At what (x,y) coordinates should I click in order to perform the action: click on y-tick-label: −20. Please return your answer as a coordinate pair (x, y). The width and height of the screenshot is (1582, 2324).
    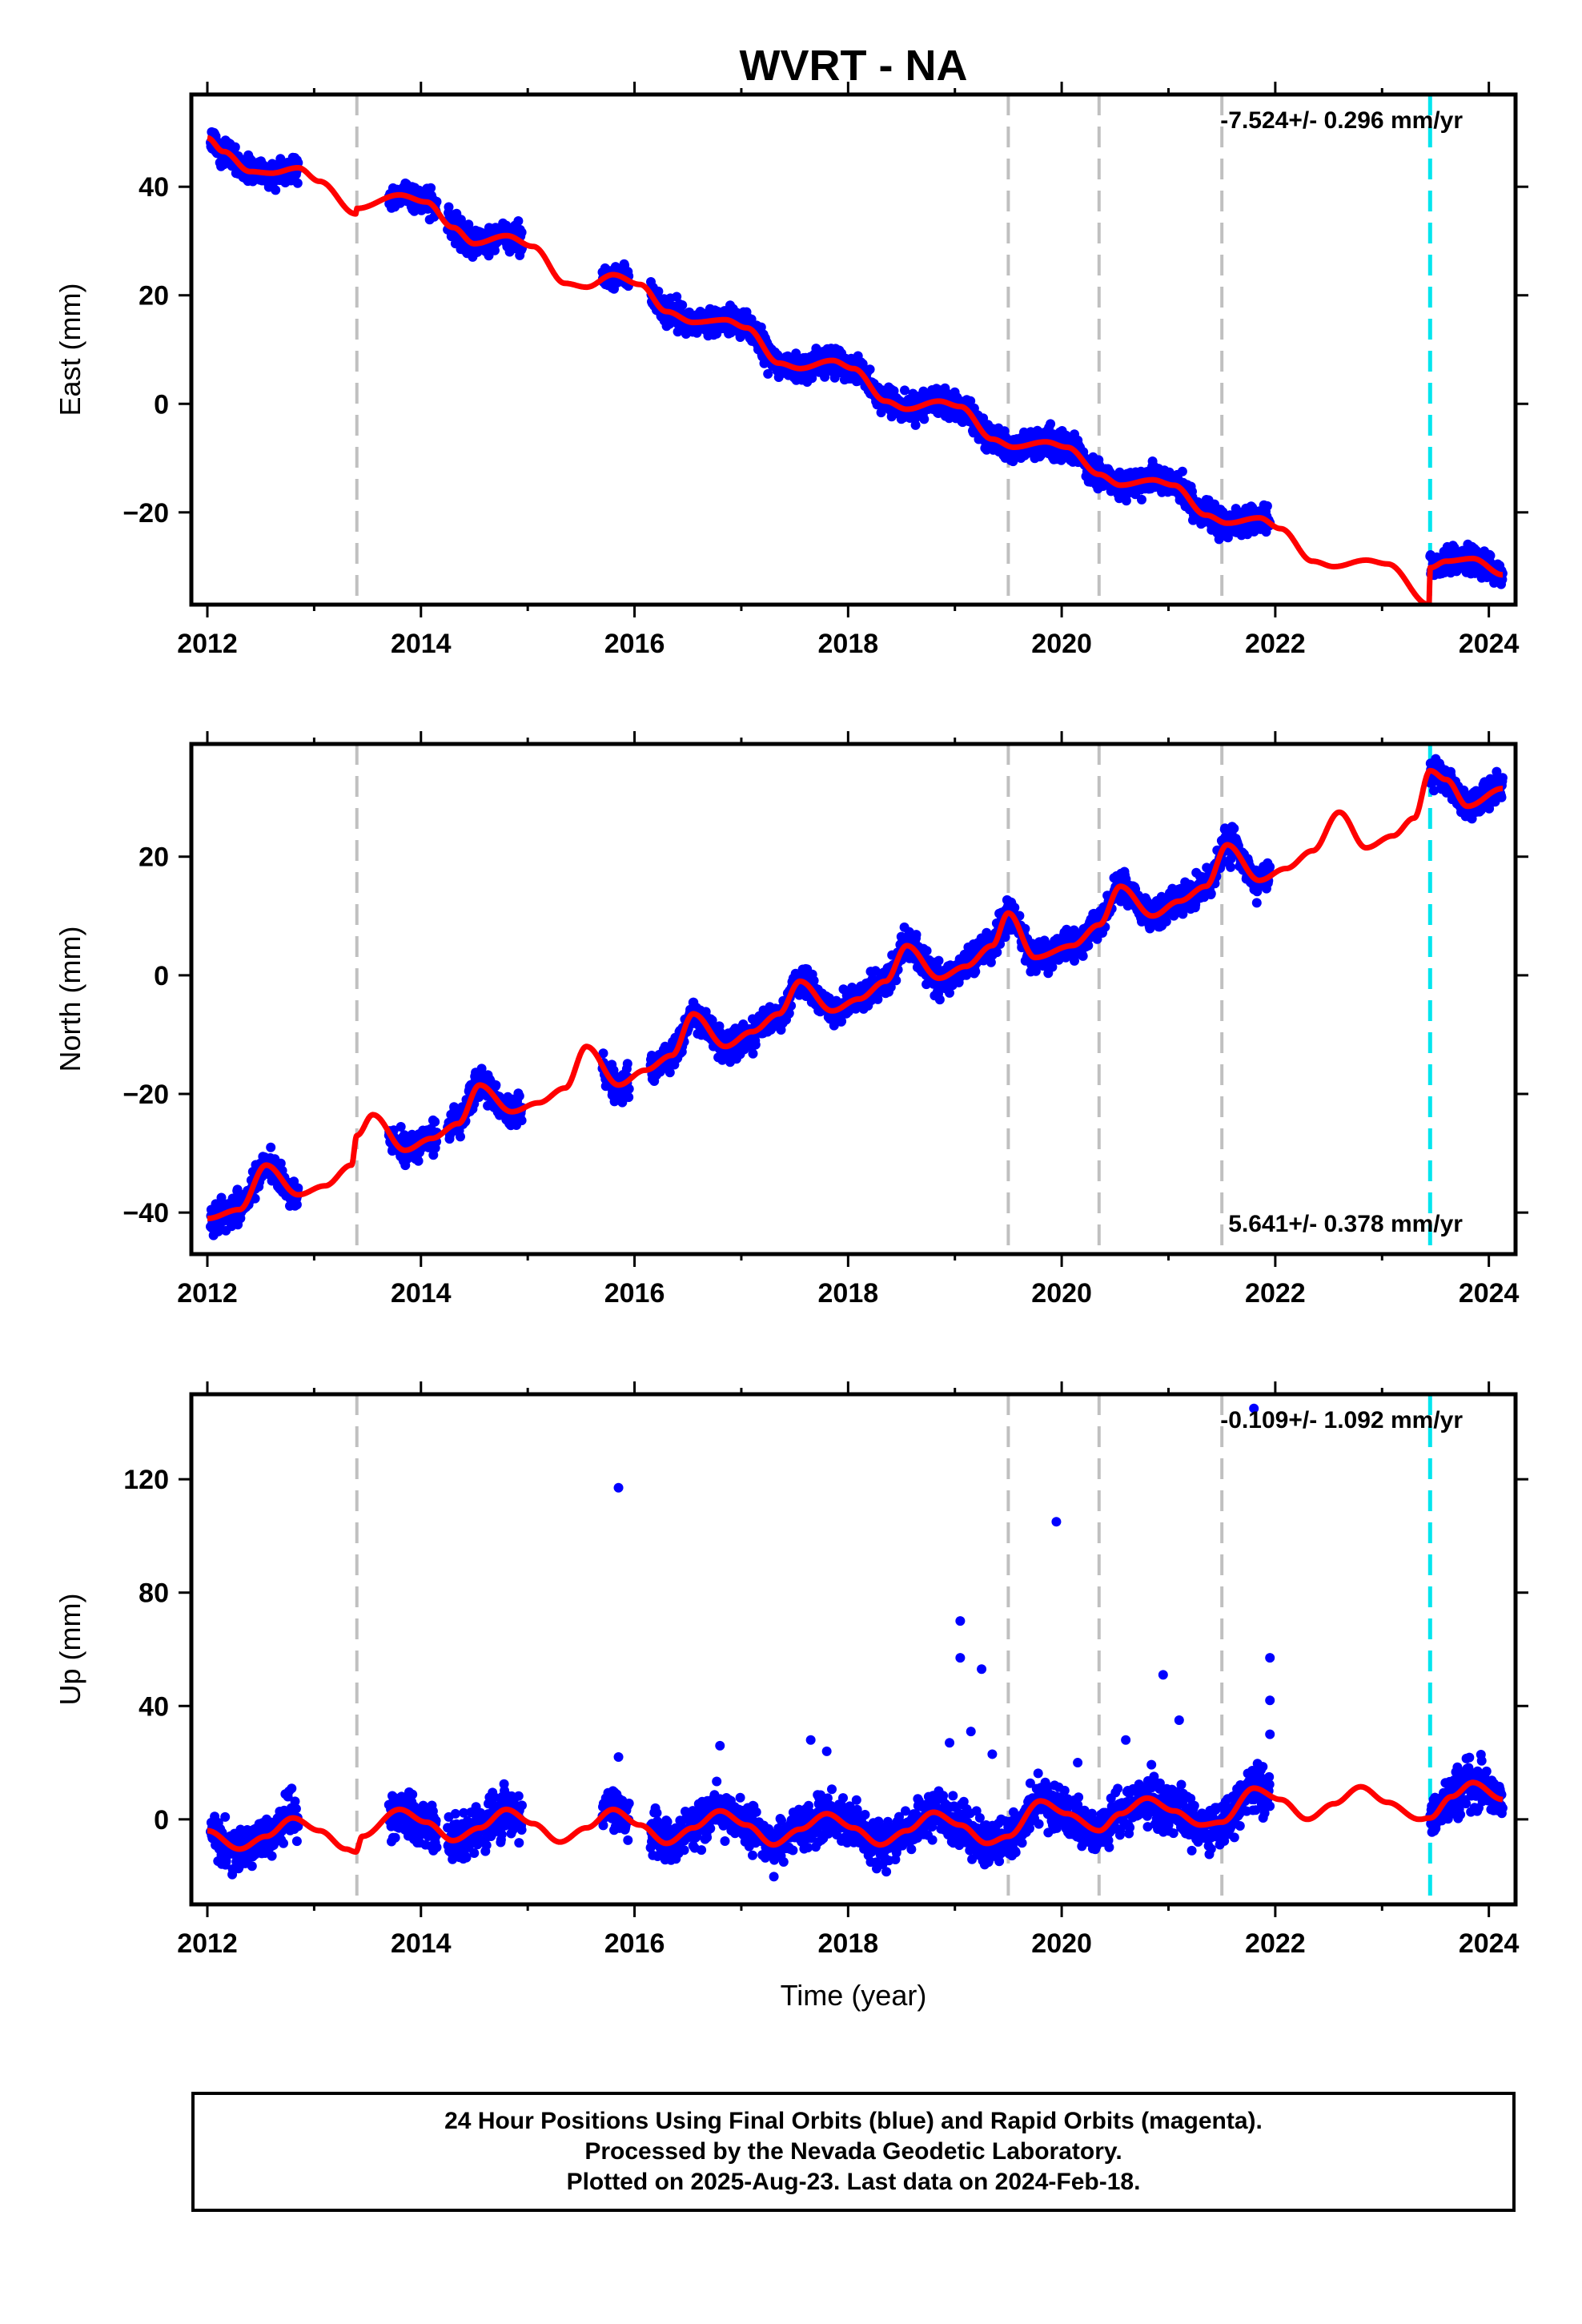
    Looking at the image, I should click on (145, 513).